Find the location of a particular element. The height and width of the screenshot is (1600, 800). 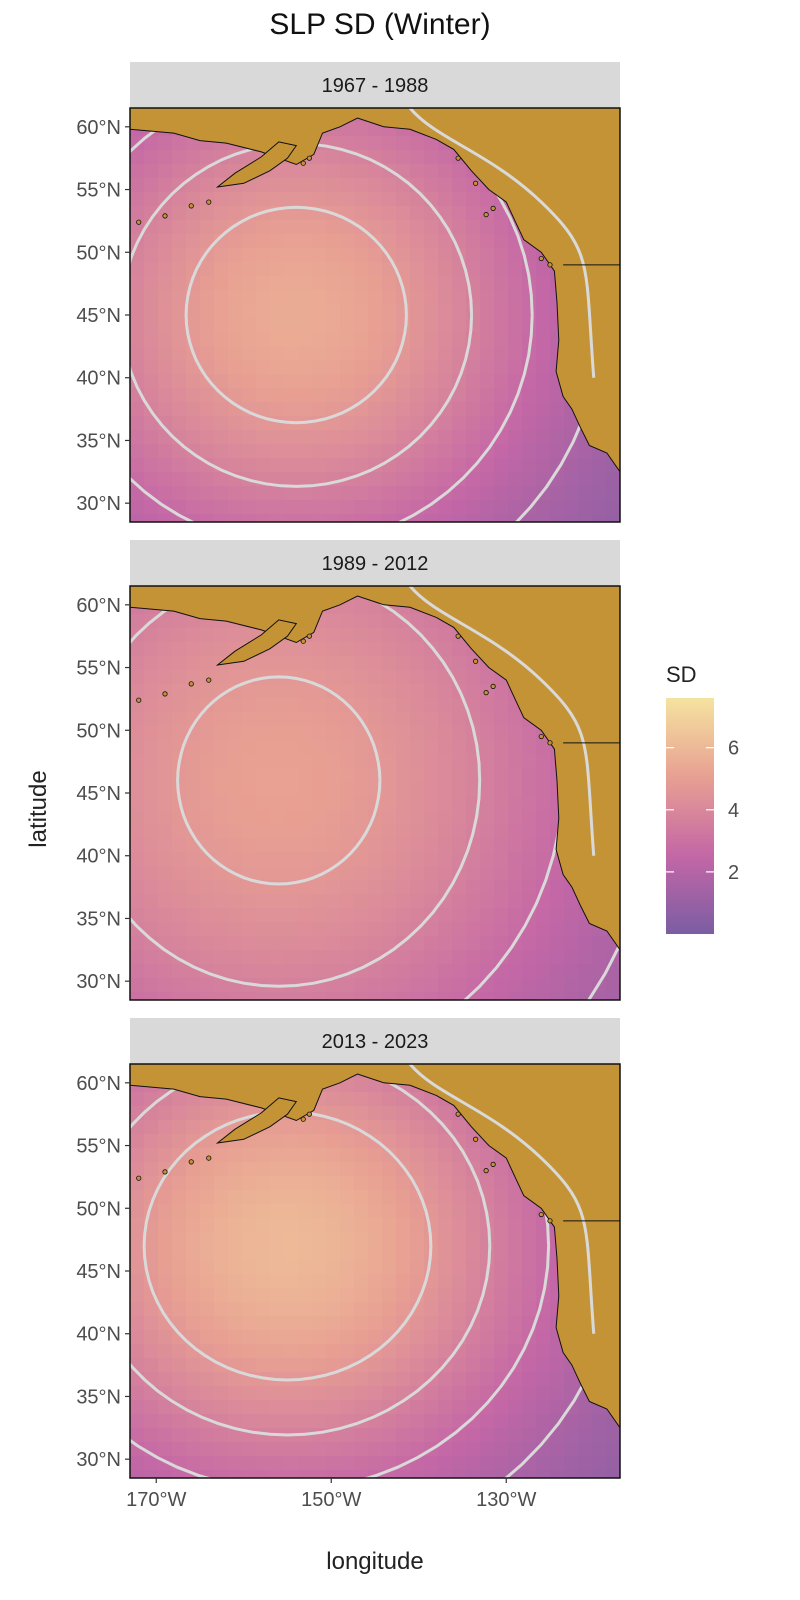

legend-tick-label: 6 is located at coordinates (733, 749).